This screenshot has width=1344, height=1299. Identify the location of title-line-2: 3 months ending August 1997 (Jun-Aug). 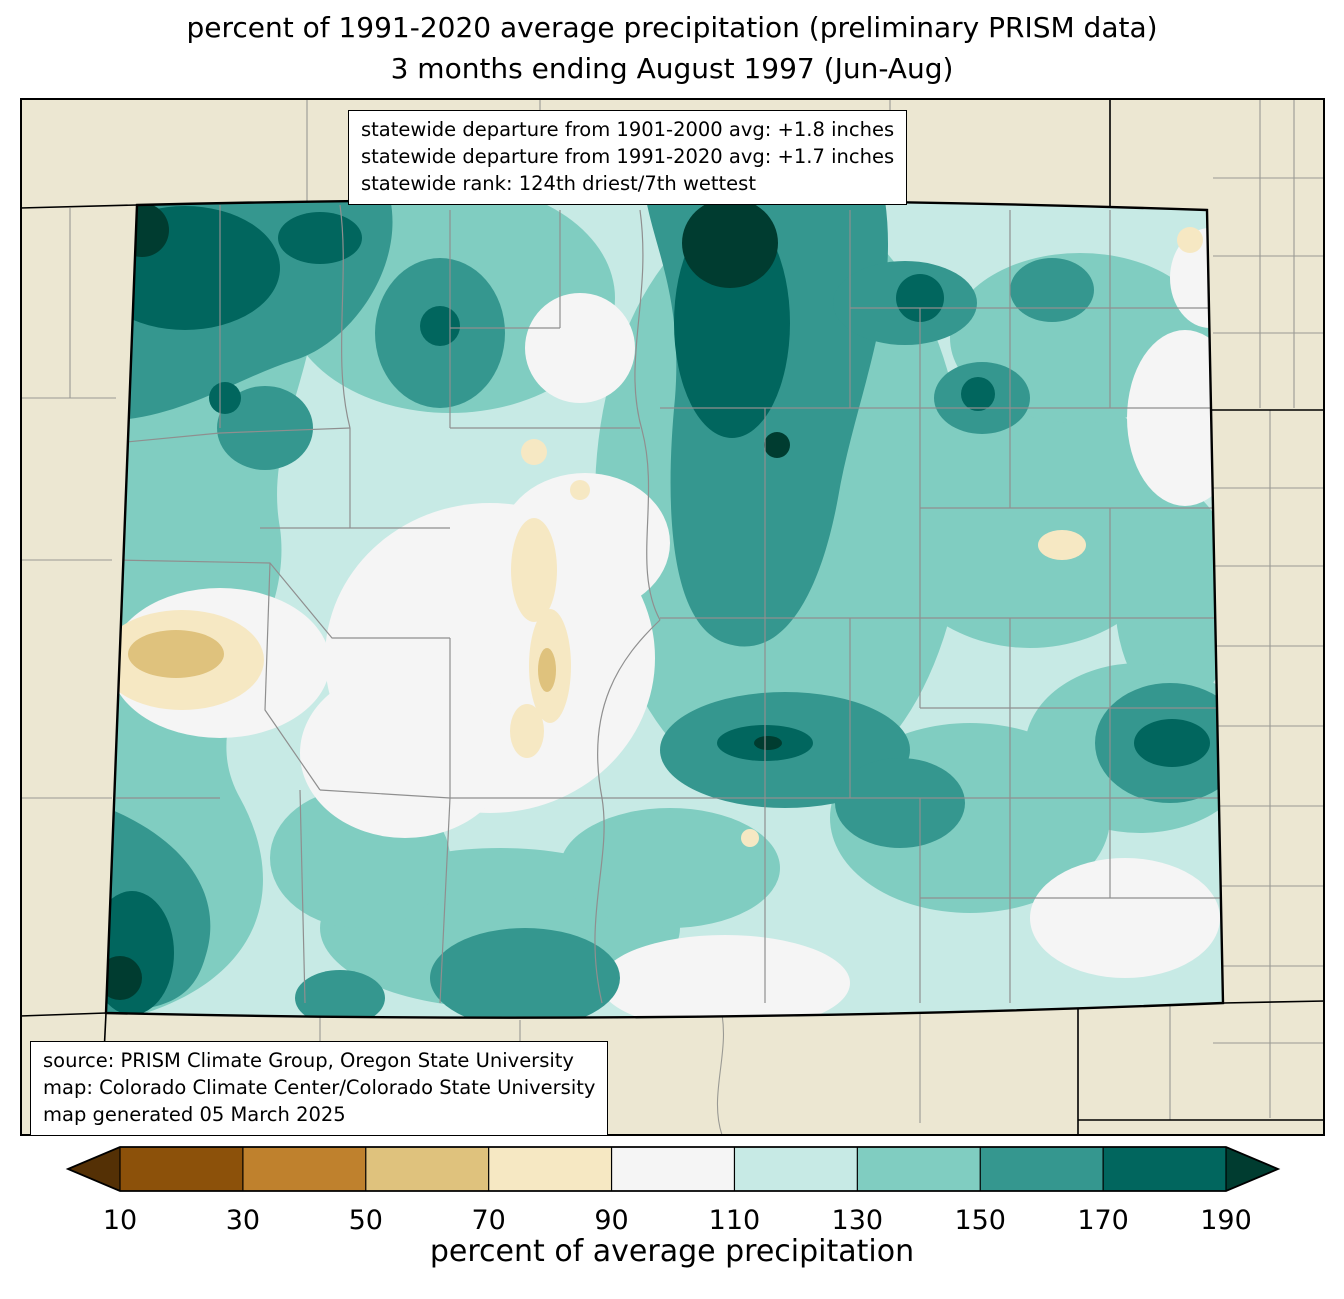
(672, 68).